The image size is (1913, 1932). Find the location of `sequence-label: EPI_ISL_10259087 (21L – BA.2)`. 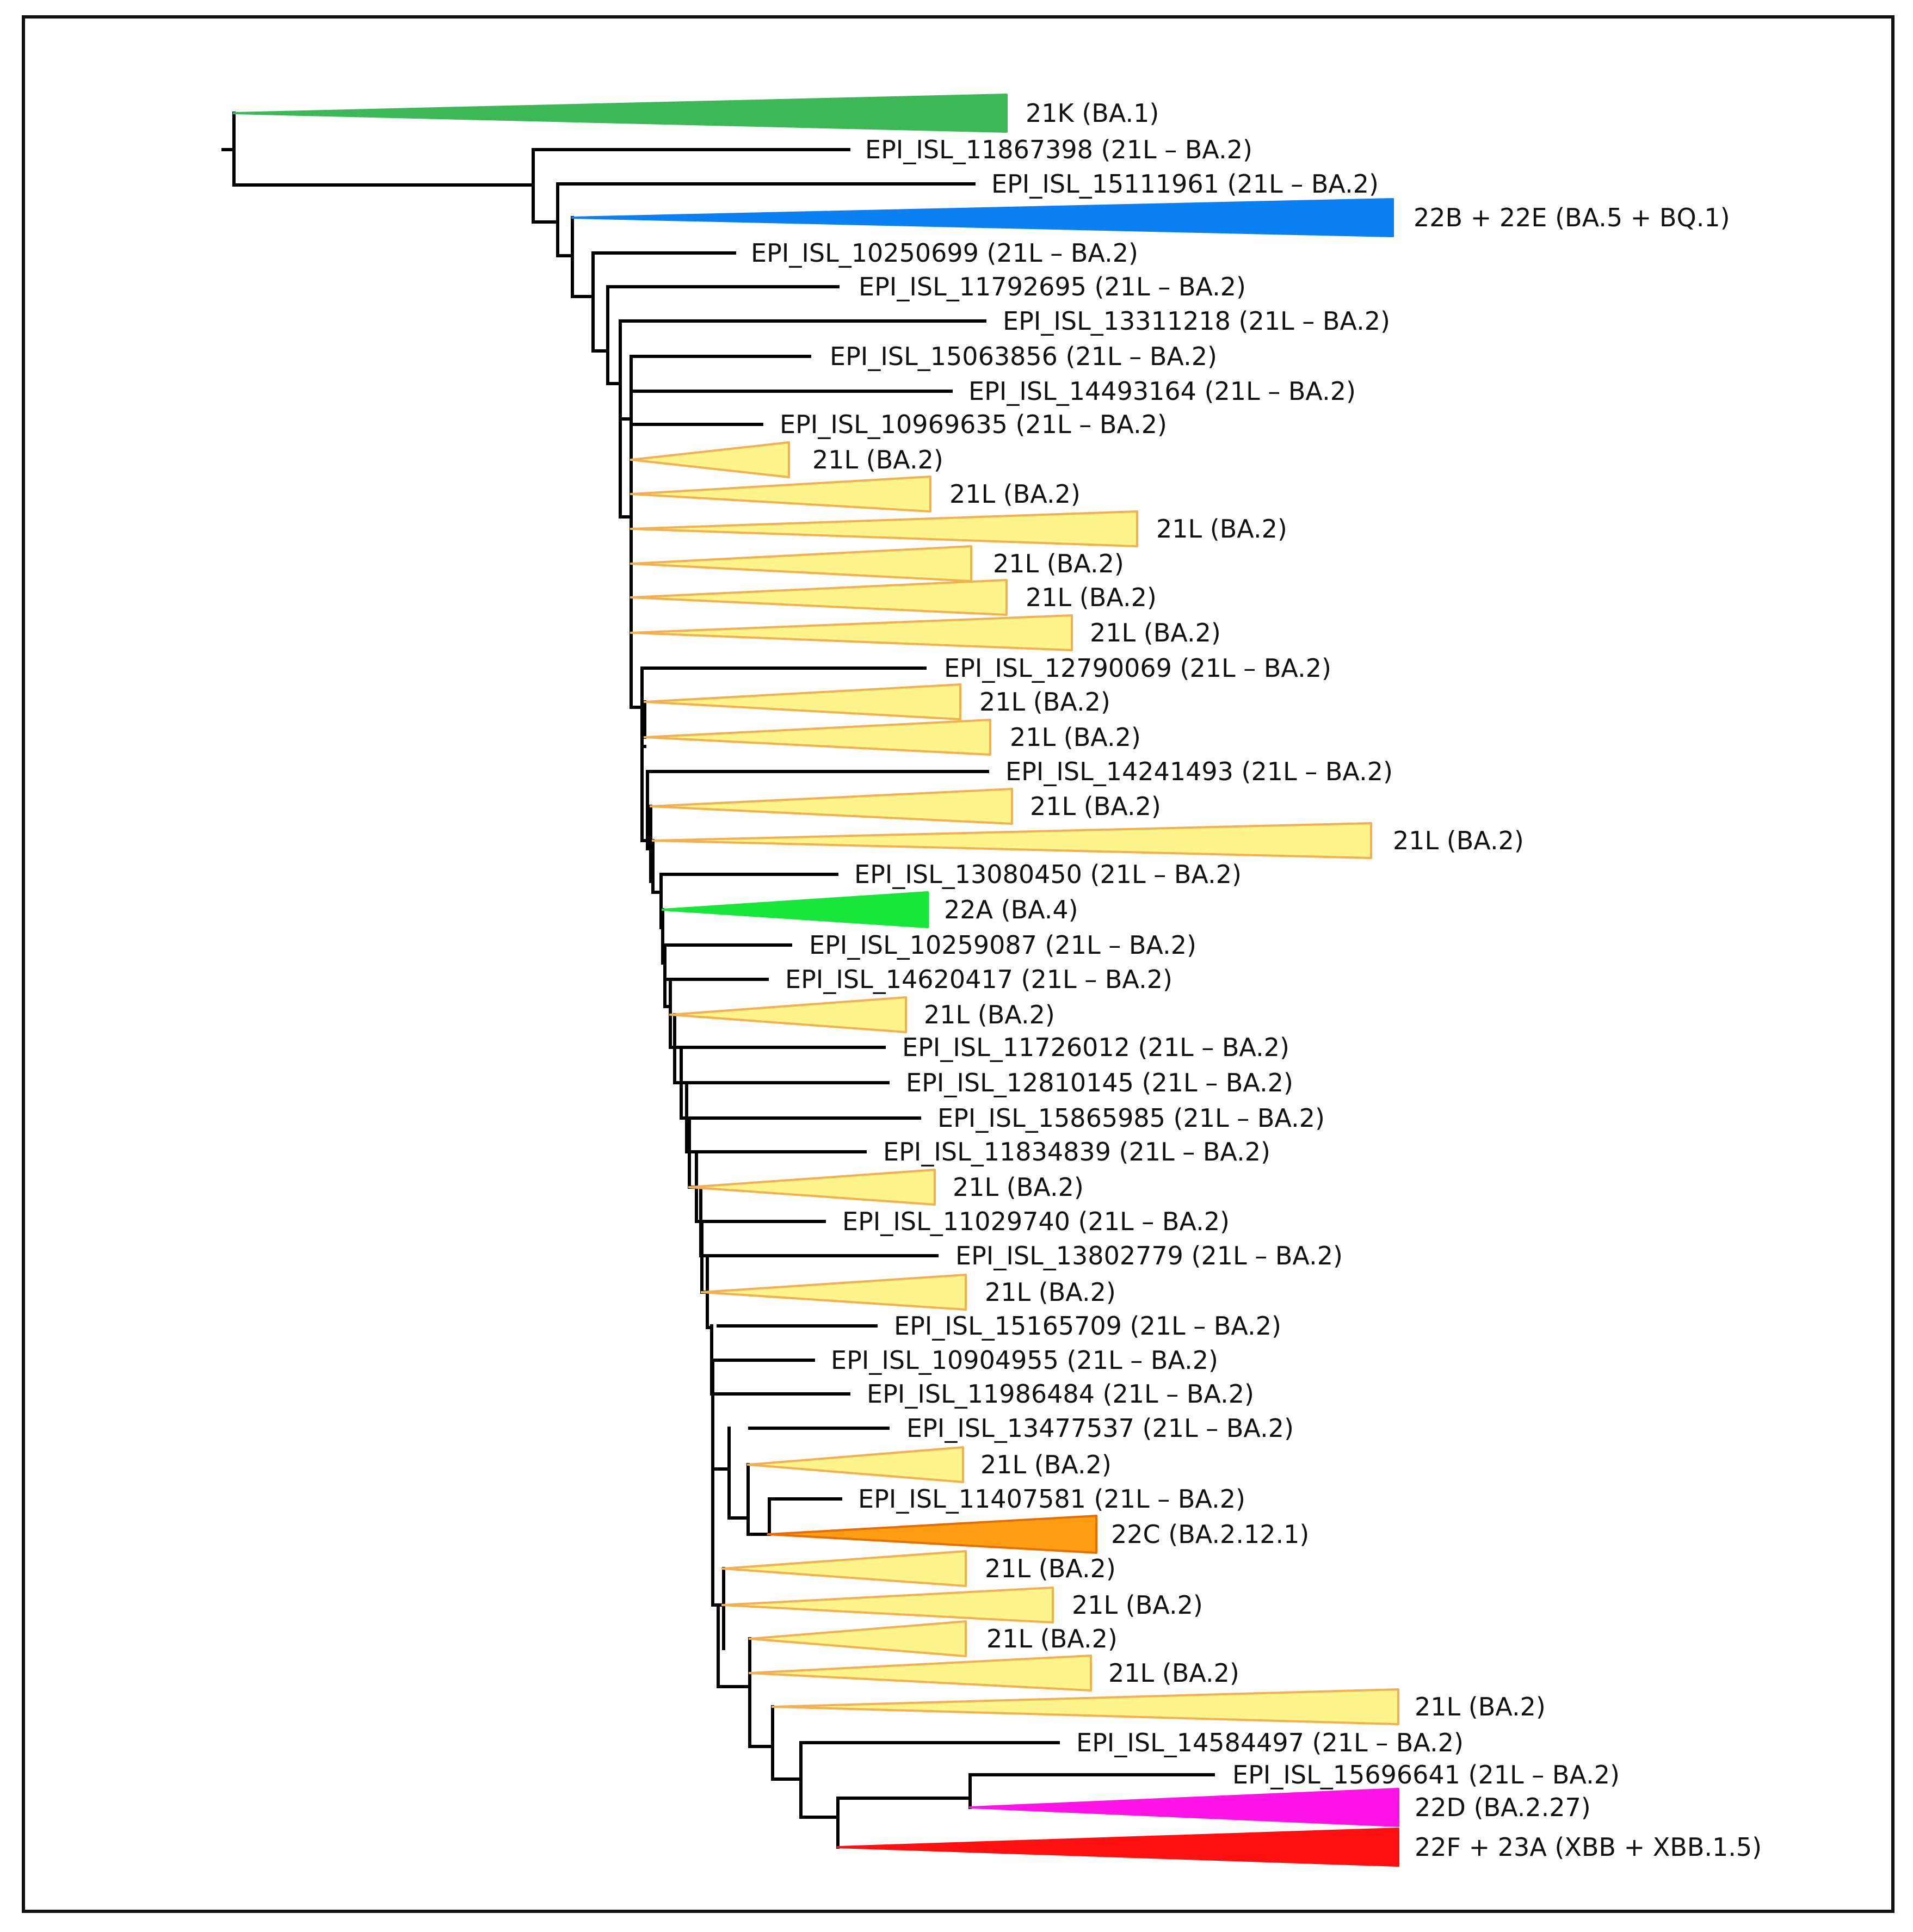

sequence-label: EPI_ISL_10259087 (21L – BA.2) is located at coordinates (1003, 945).